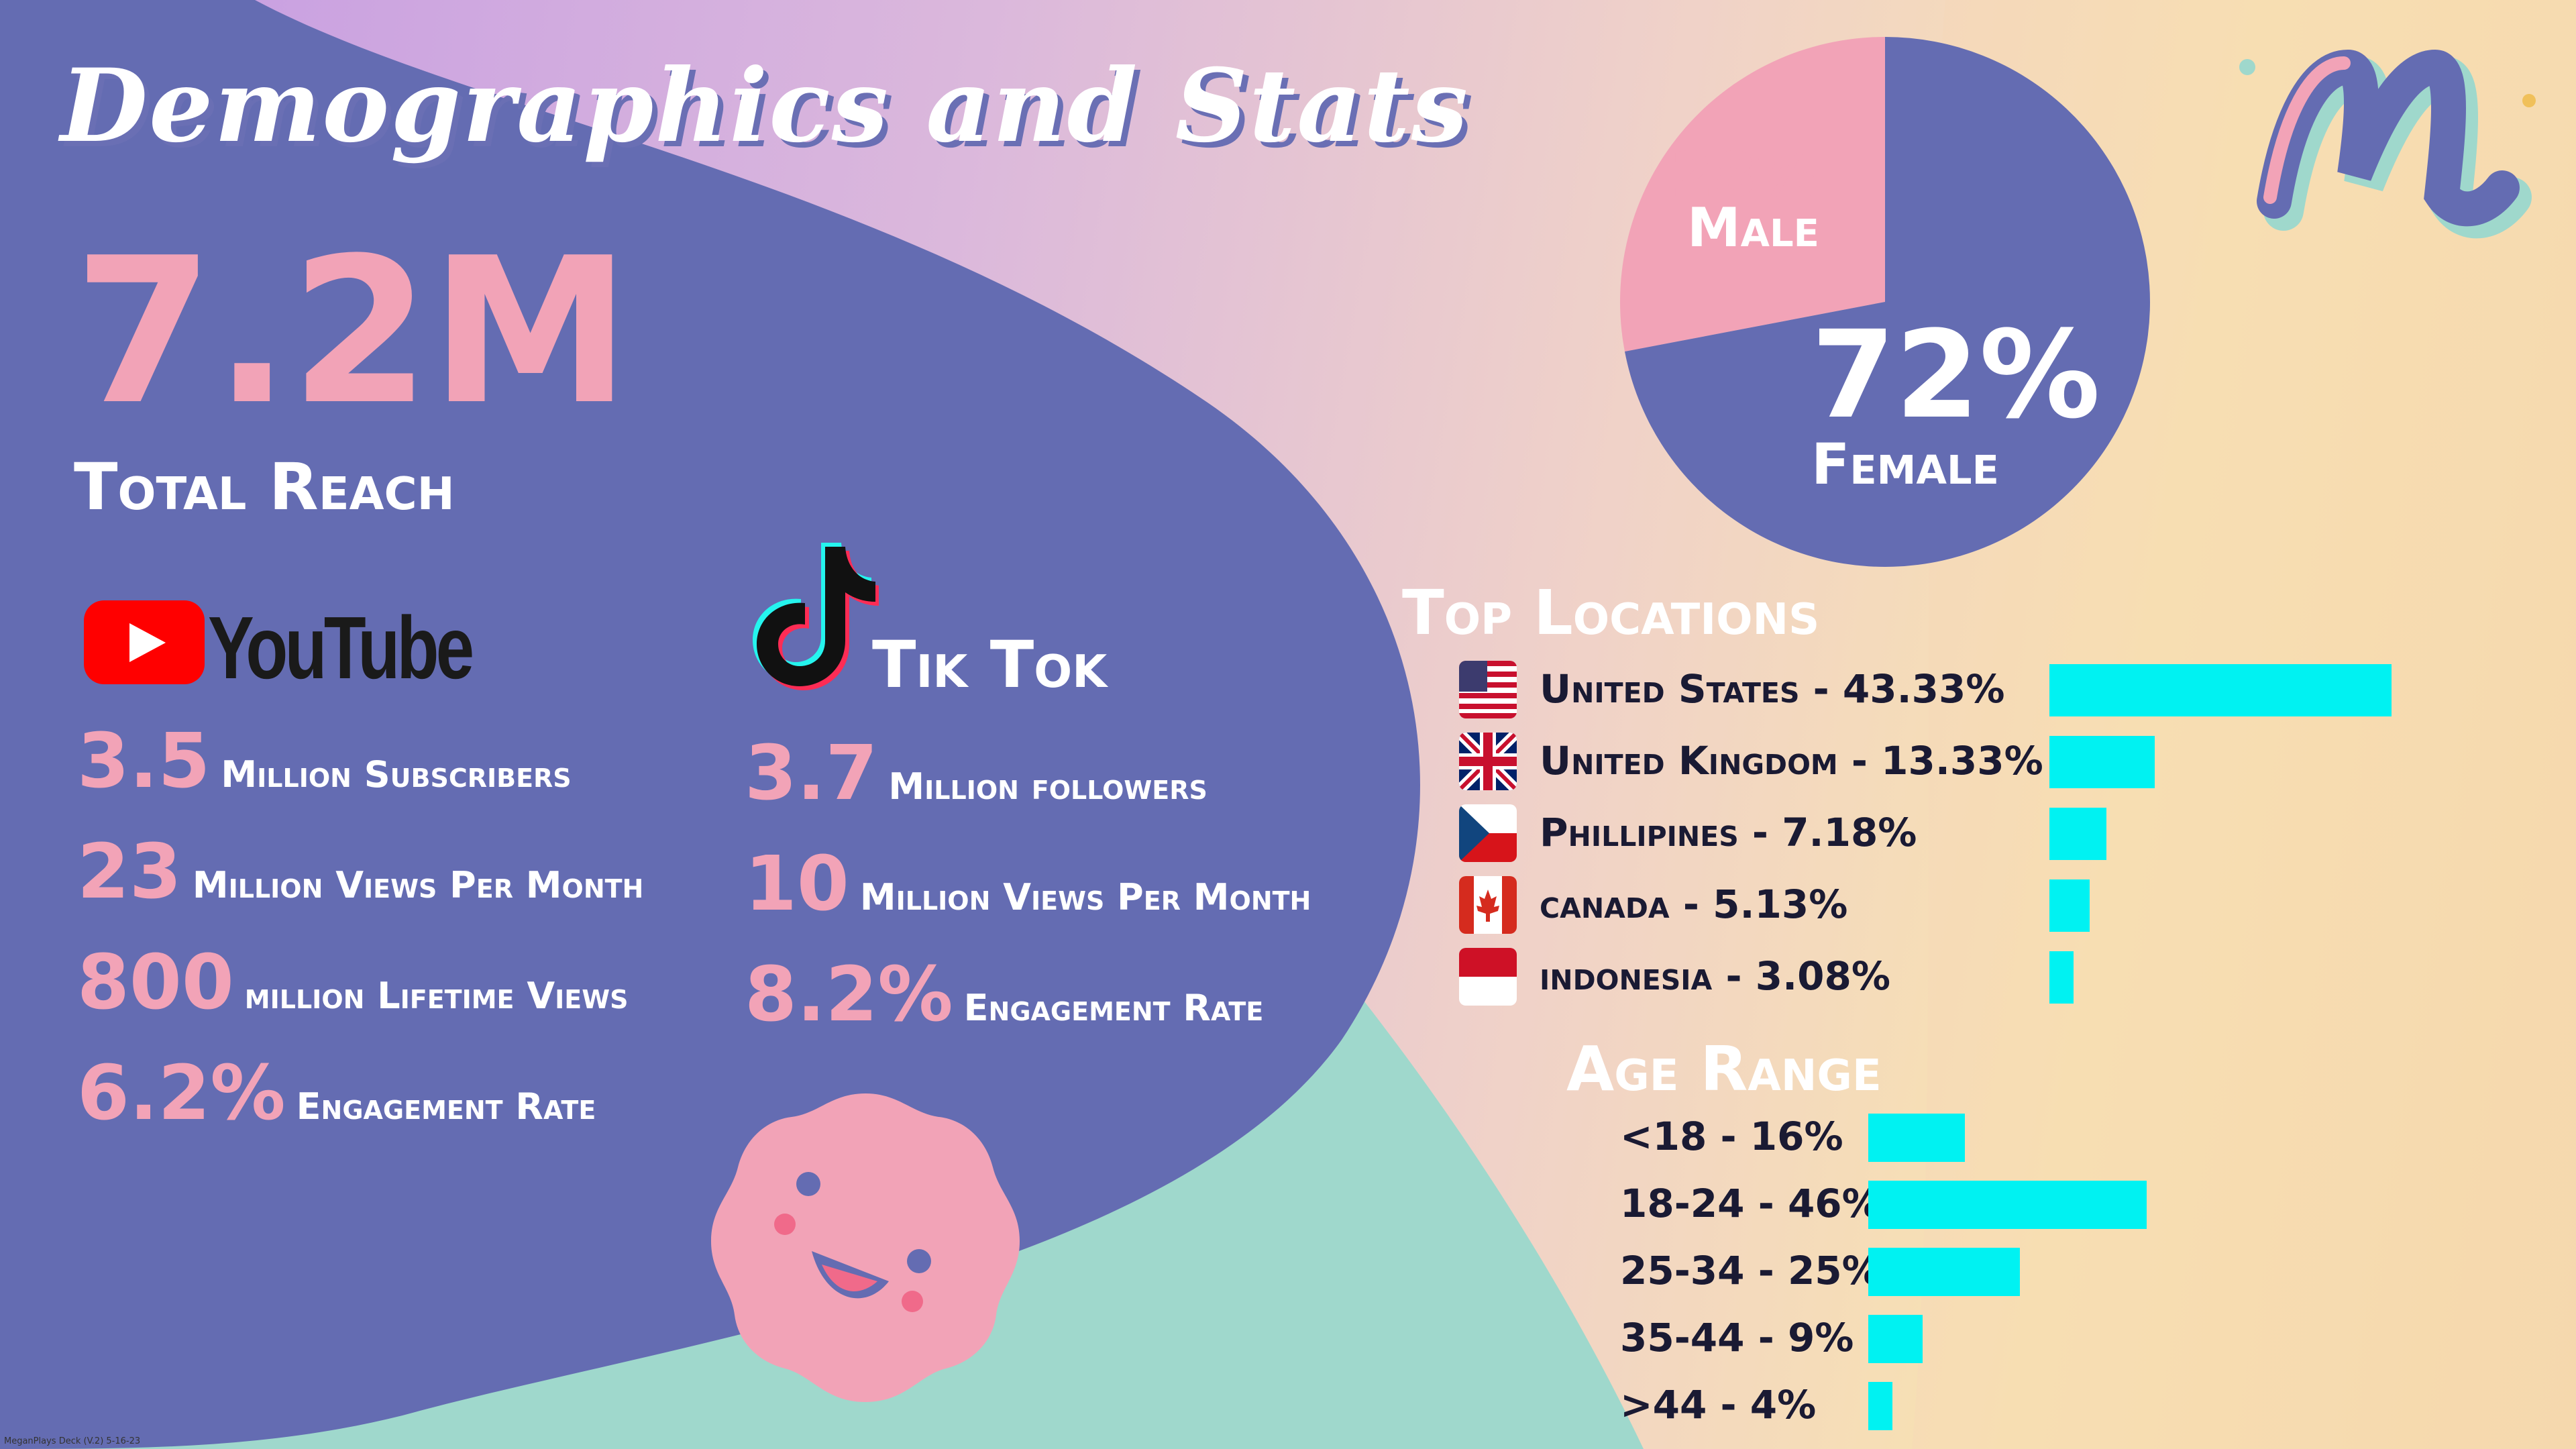 The width and height of the screenshot is (2576, 1449). What do you see at coordinates (72, 1441) in the screenshot?
I see `footer-version-text: MeganPlays Deck (V.2) 5-16-23` at bounding box center [72, 1441].